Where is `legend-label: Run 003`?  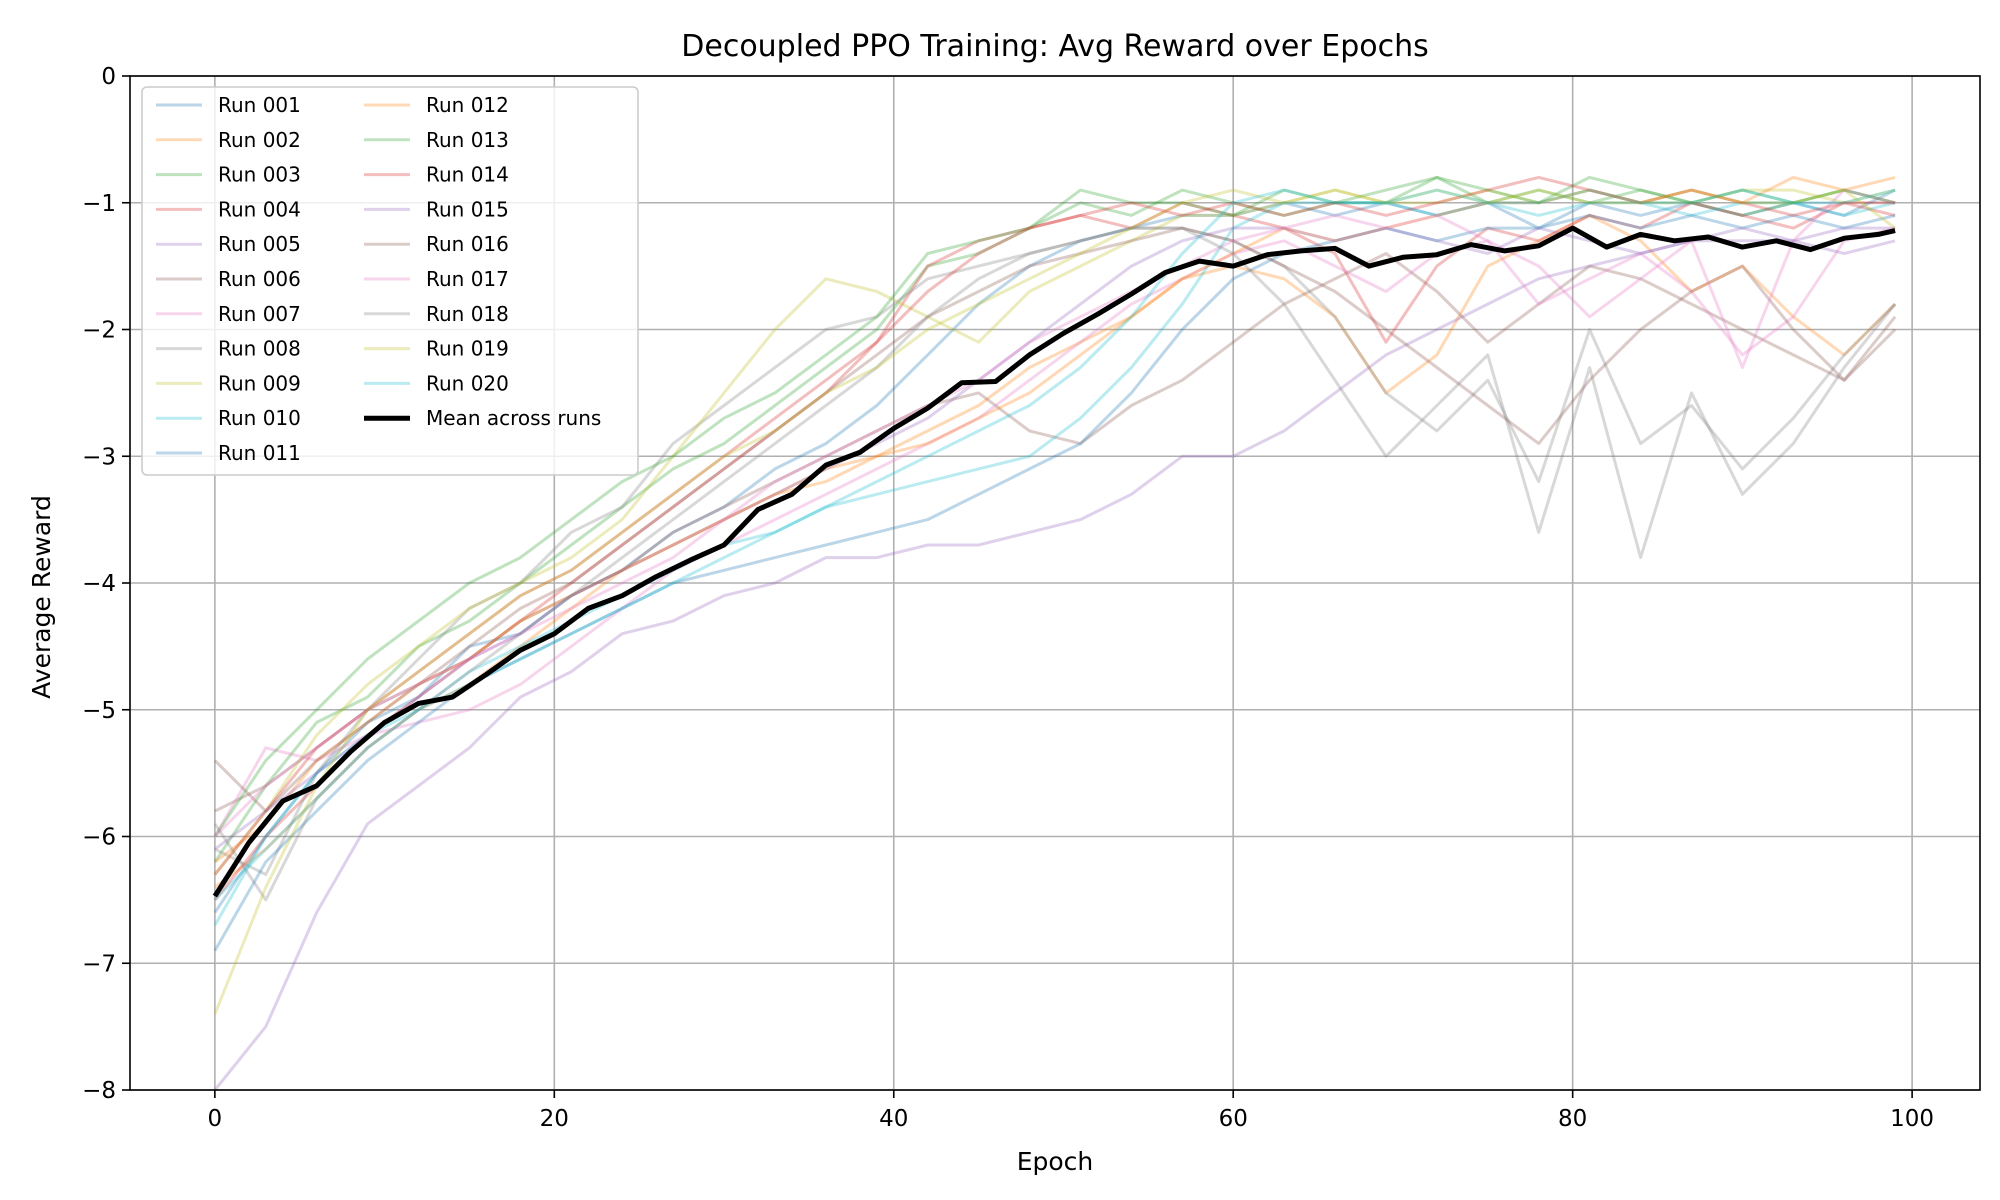 legend-label: Run 003 is located at coordinates (259, 175).